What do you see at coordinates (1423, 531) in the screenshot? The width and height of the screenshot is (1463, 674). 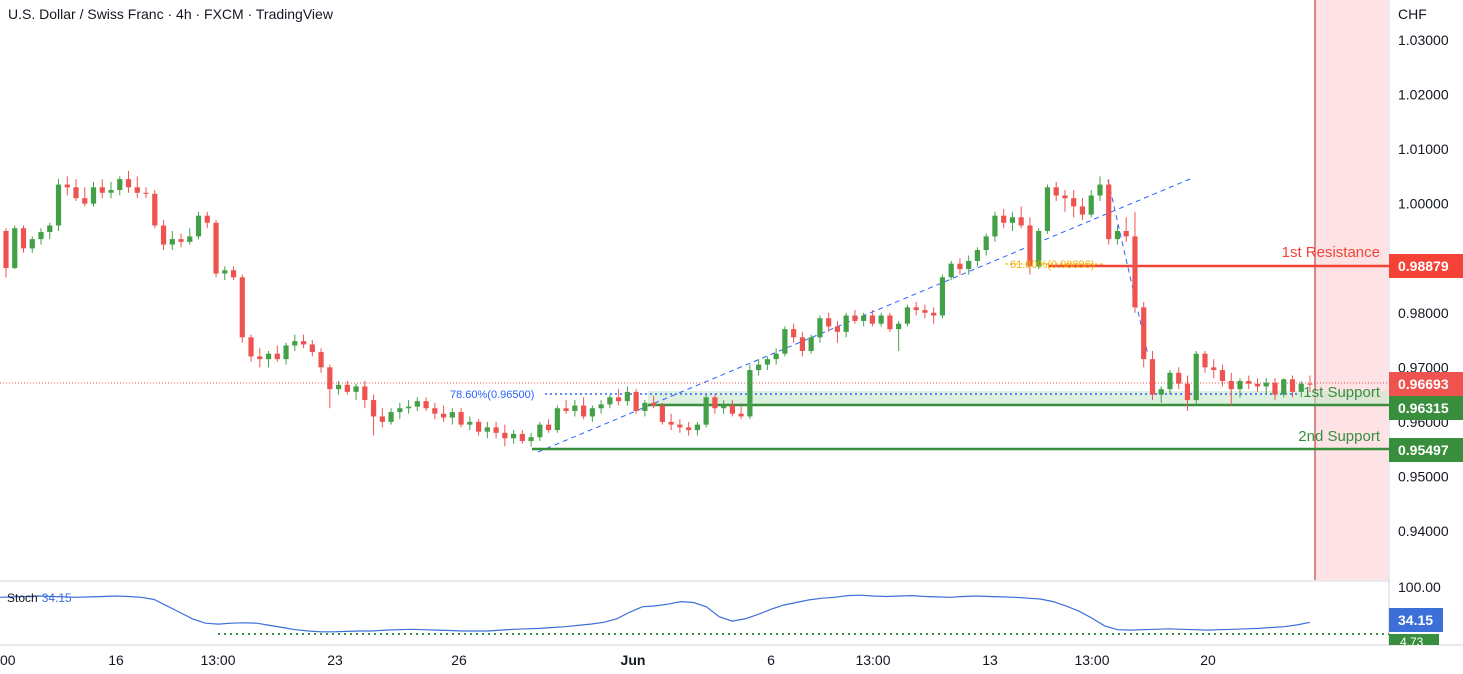 I see `y-tick-label: 0.94000` at bounding box center [1423, 531].